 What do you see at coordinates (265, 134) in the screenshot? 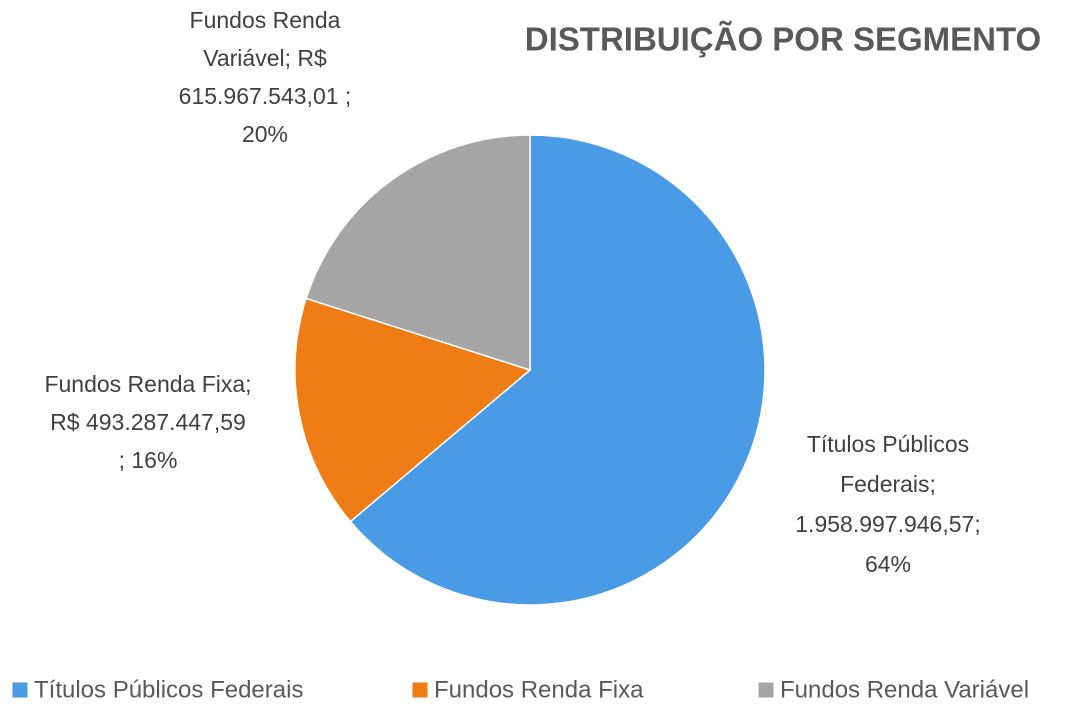
I see `data-label: 20%` at bounding box center [265, 134].